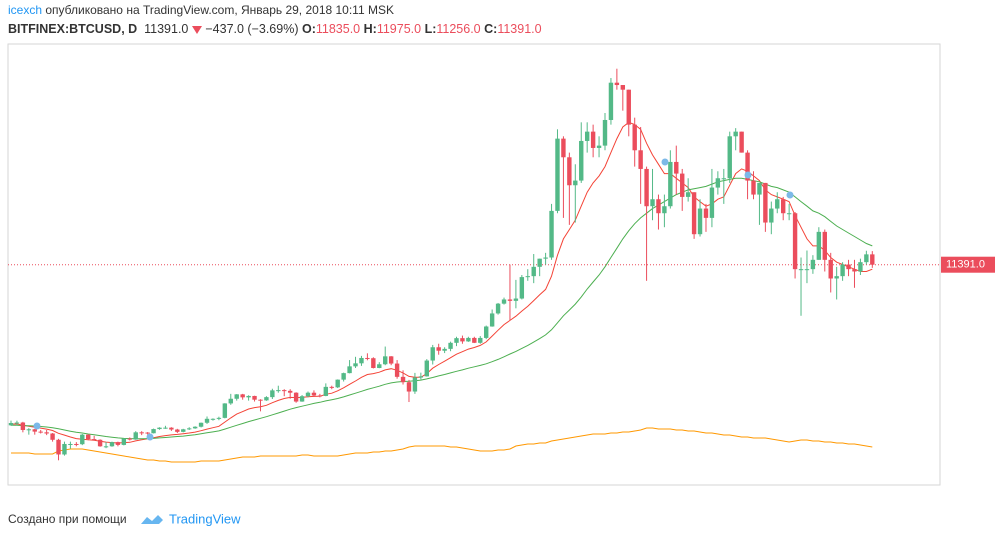 The image size is (996, 540). I want to click on change: −437.0 (−3.69%), so click(252, 29).